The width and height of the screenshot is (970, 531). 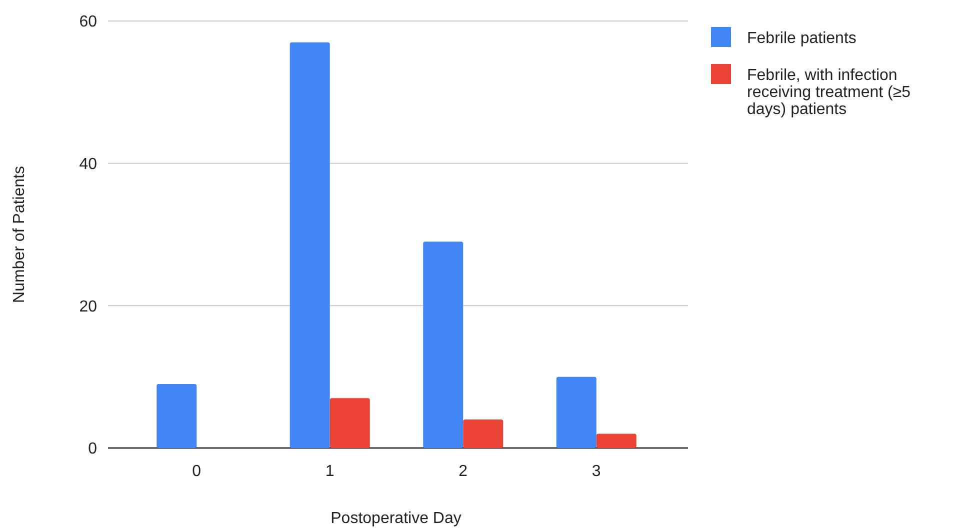 What do you see at coordinates (93, 449) in the screenshot?
I see `y-tick-label: 0` at bounding box center [93, 449].